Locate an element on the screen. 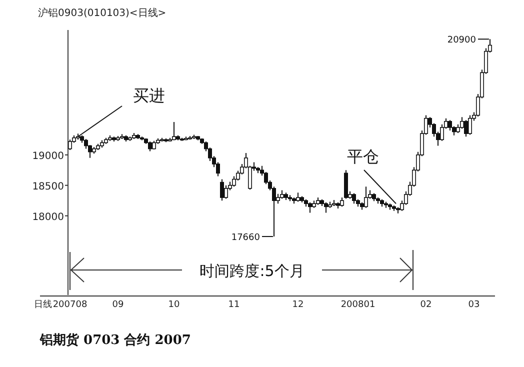 Image resolution: width=524 pixels, height=367 pixels. x-axis-title: 日线 is located at coordinates (43, 304).